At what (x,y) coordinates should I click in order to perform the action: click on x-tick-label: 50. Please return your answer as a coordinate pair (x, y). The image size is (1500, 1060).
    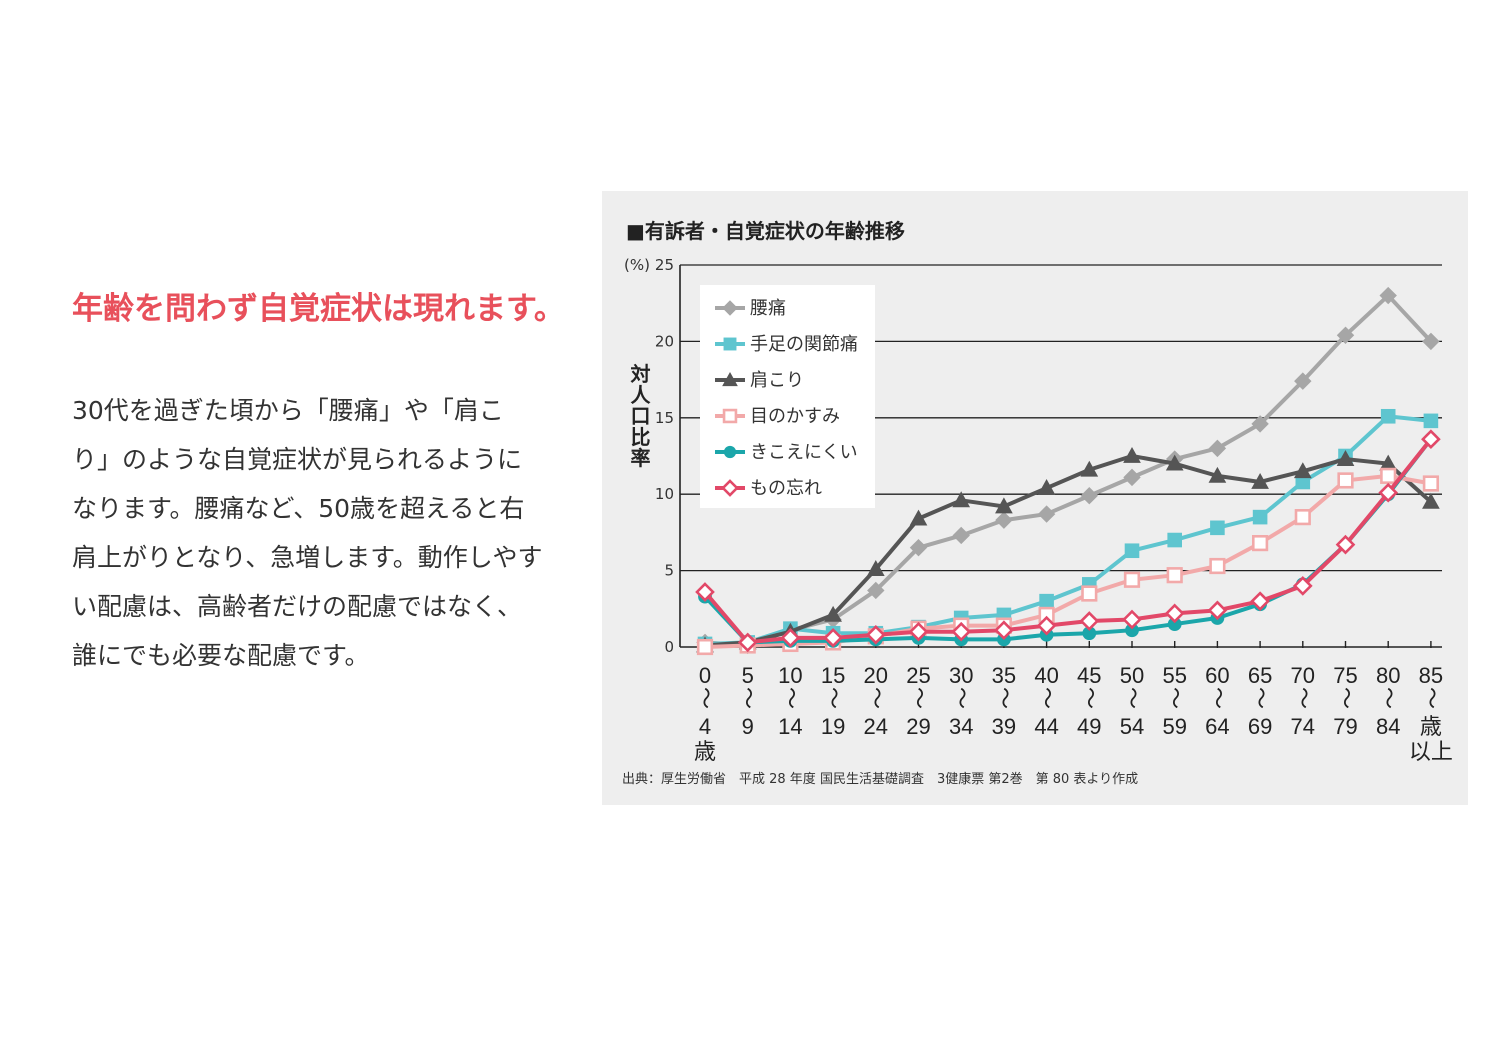
    Looking at the image, I should click on (1132, 675).